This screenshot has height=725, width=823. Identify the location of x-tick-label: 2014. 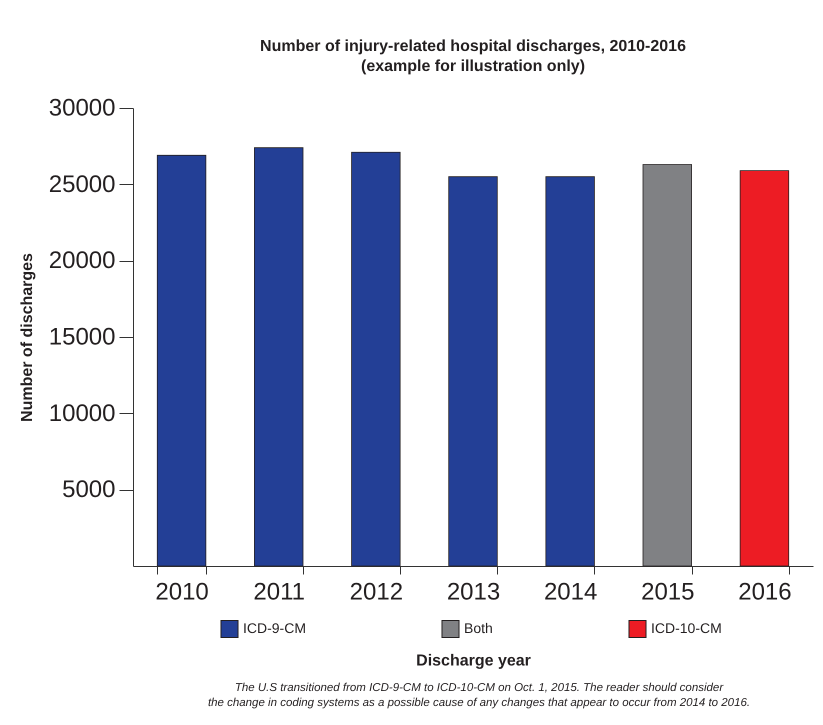
(571, 592).